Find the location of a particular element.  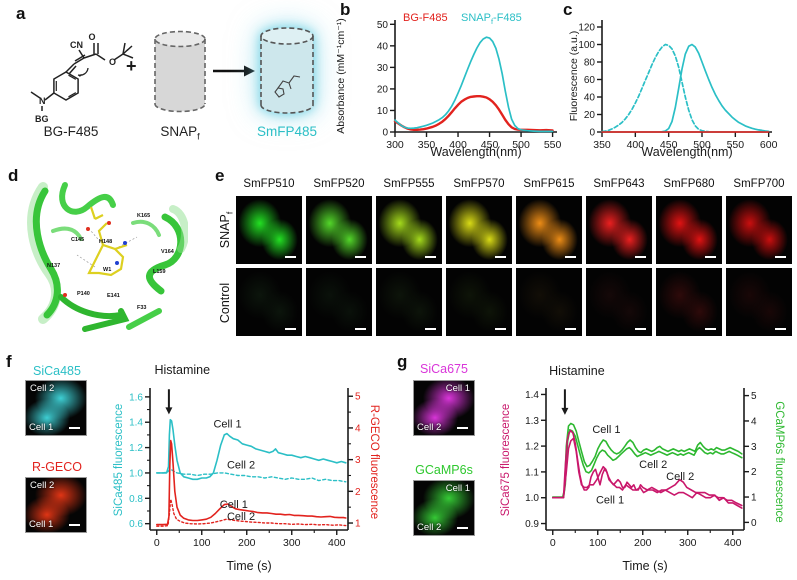

panel-a-label: a is located at coordinates (21, 13).